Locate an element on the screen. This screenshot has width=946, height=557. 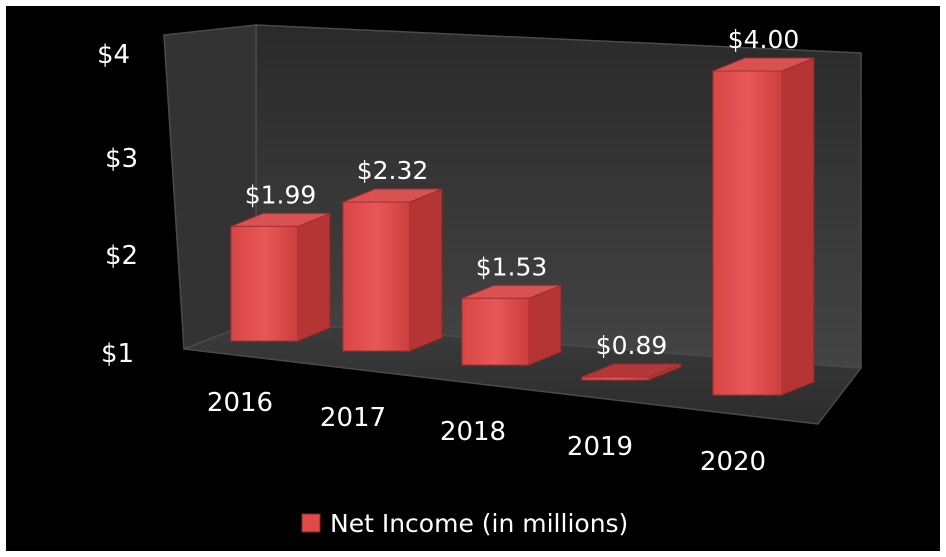
data-label: $2.32 is located at coordinates (393, 170).